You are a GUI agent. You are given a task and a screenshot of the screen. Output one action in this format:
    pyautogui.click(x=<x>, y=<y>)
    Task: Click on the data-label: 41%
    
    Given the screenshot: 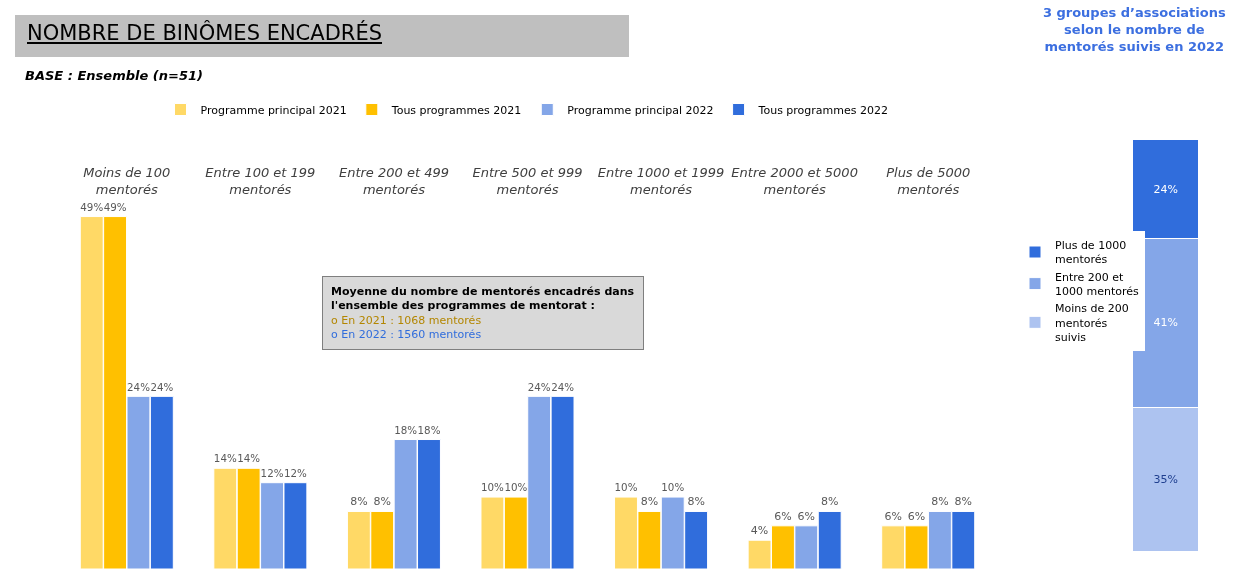 What is the action you would take?
    pyautogui.click(x=1165, y=323)
    